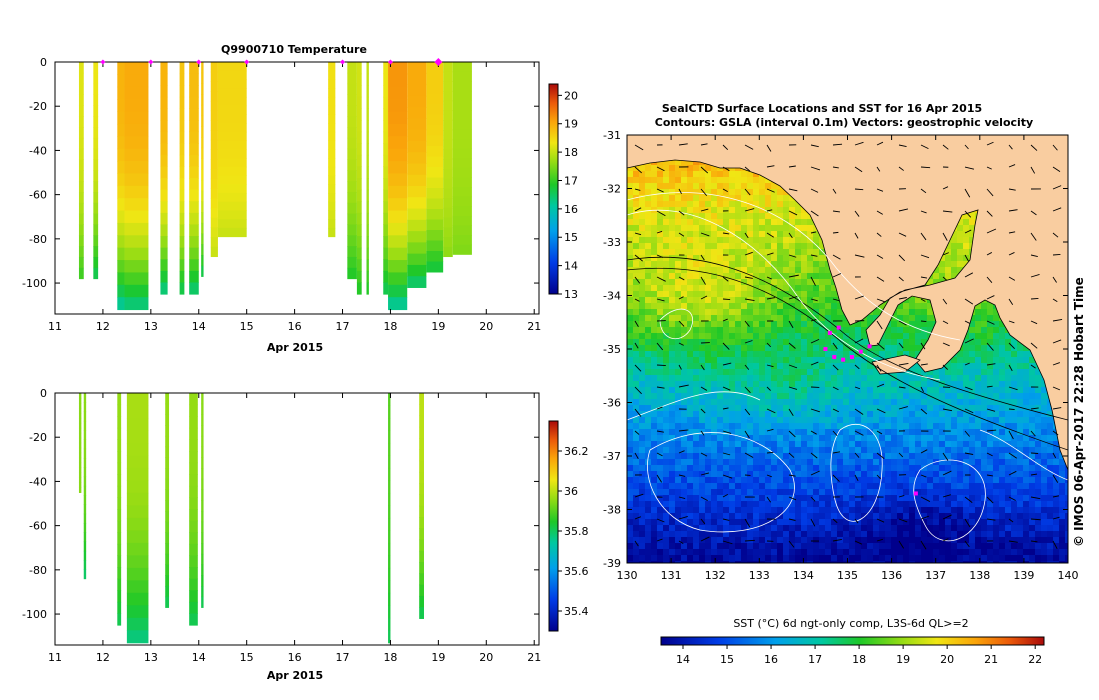 The image size is (1099, 700). What do you see at coordinates (390, 326) in the screenshot?
I see `x-tick-label: 18` at bounding box center [390, 326].